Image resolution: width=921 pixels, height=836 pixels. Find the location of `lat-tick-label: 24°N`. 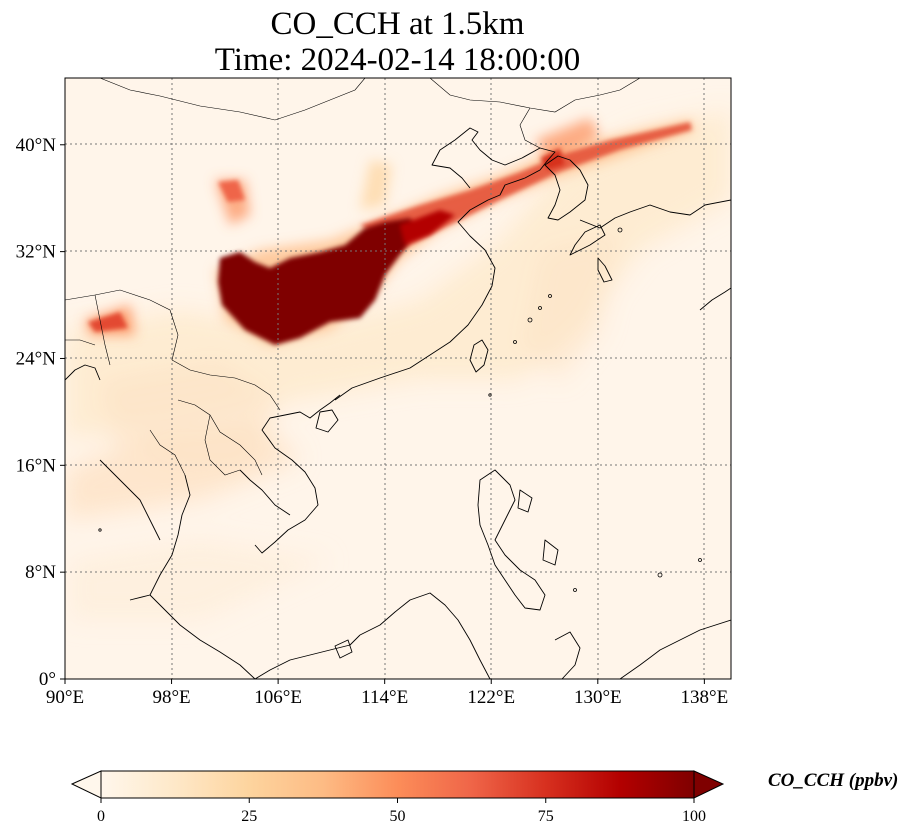

lat-tick-label: 24°N is located at coordinates (36, 358).